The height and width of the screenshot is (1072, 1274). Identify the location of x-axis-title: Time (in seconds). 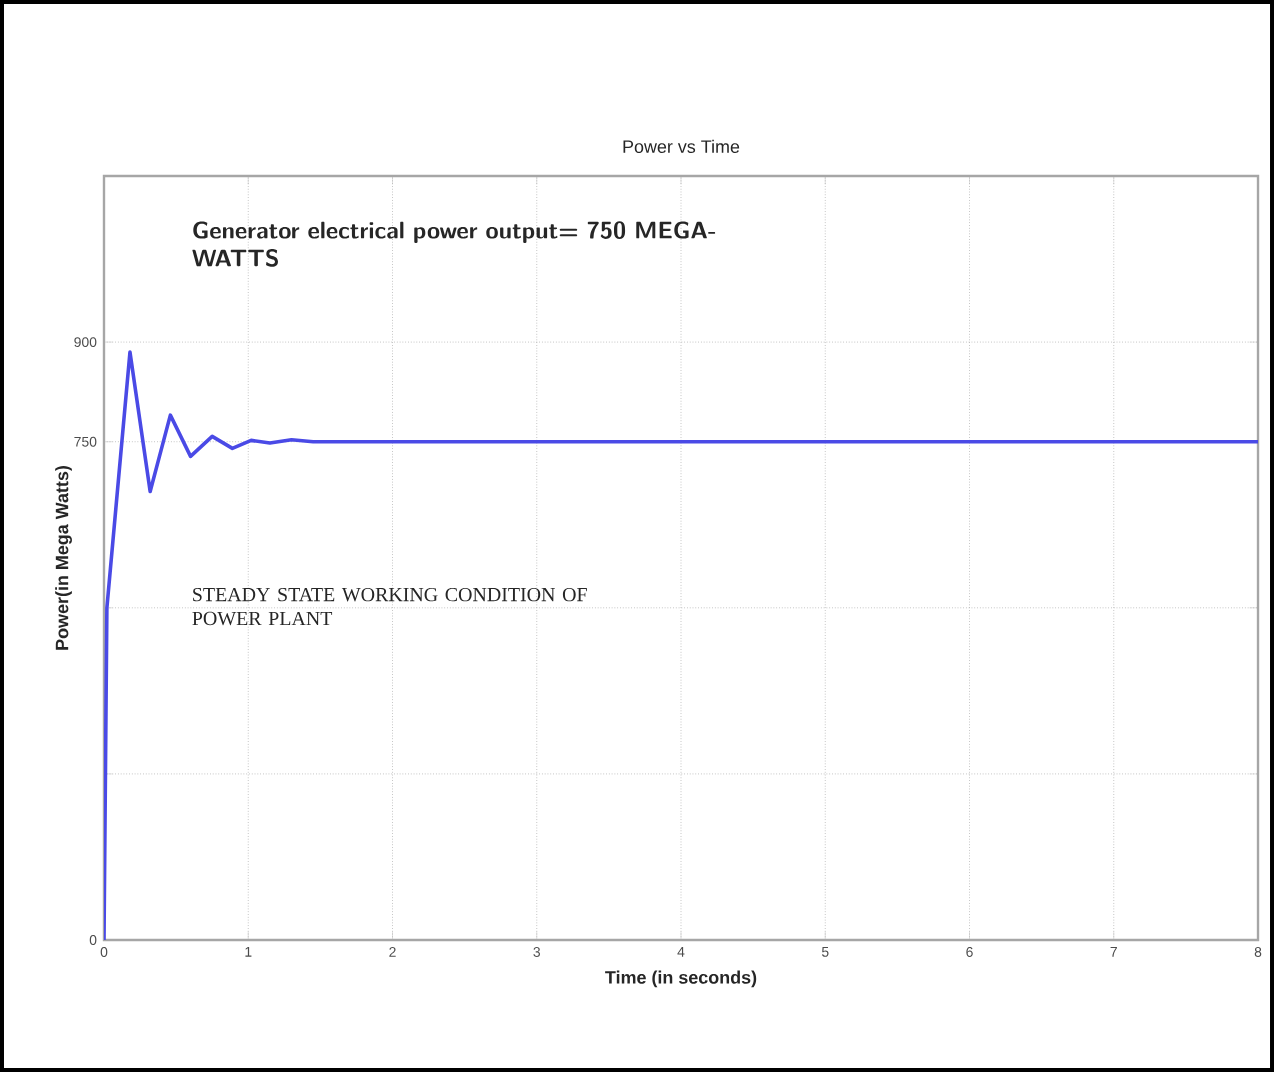
(681, 979).